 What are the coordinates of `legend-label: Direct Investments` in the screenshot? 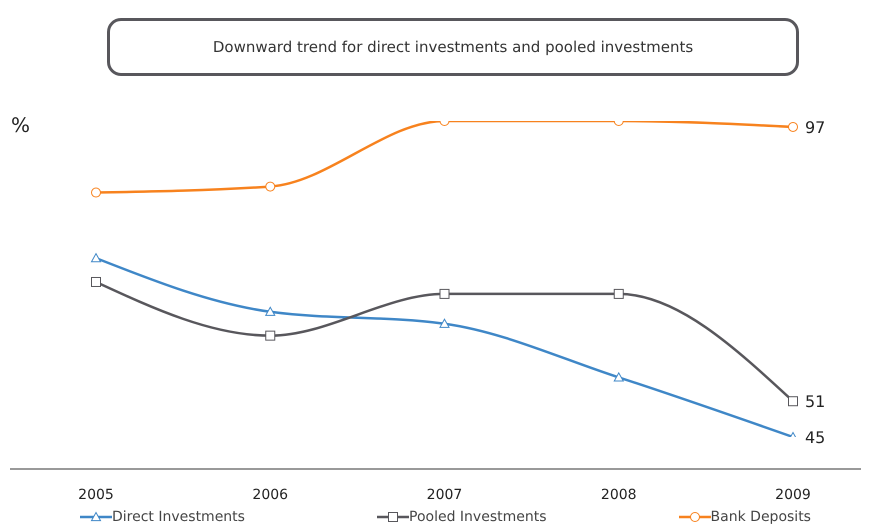 It's located at (178, 517).